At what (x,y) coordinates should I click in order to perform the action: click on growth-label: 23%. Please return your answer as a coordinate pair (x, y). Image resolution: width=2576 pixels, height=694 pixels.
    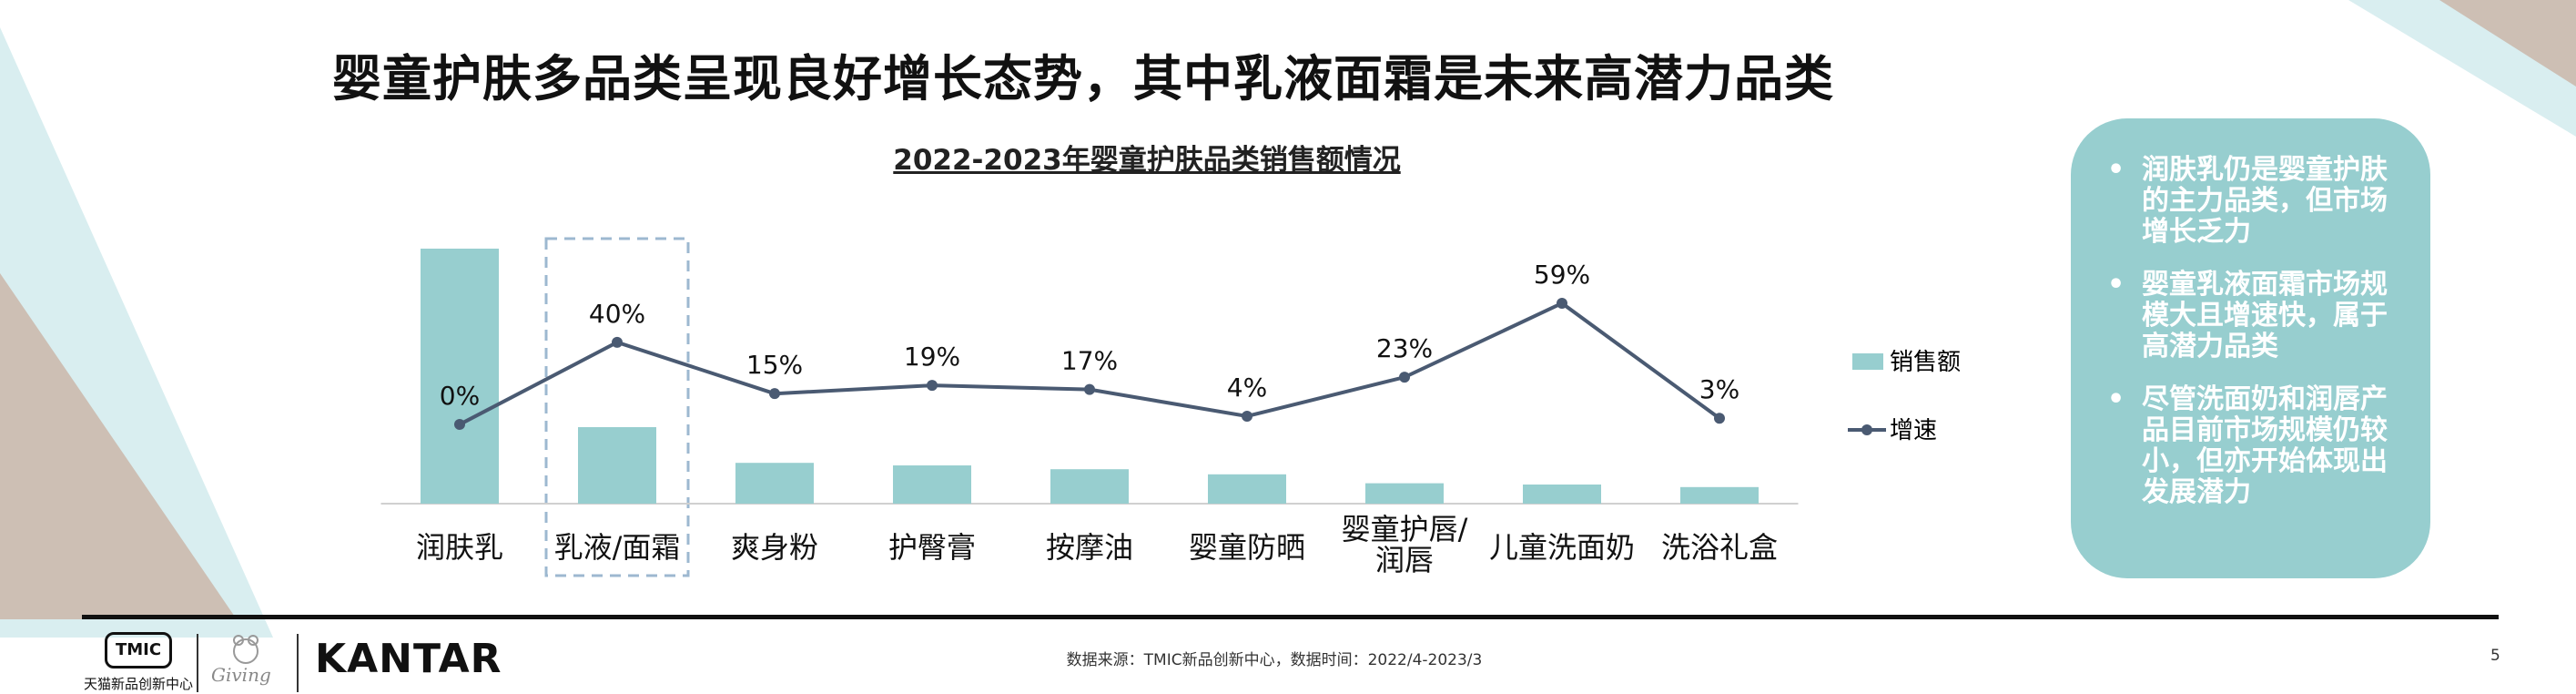
    Looking at the image, I should click on (1404, 348).